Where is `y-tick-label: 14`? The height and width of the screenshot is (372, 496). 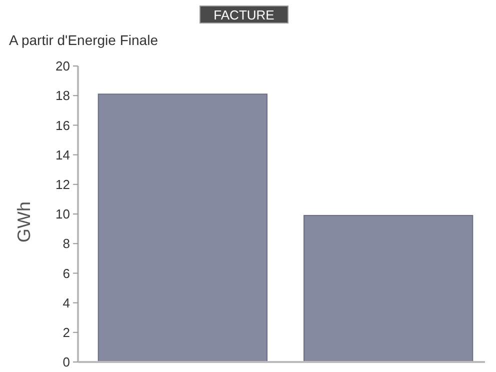 y-tick-label: 14 is located at coordinates (63, 154).